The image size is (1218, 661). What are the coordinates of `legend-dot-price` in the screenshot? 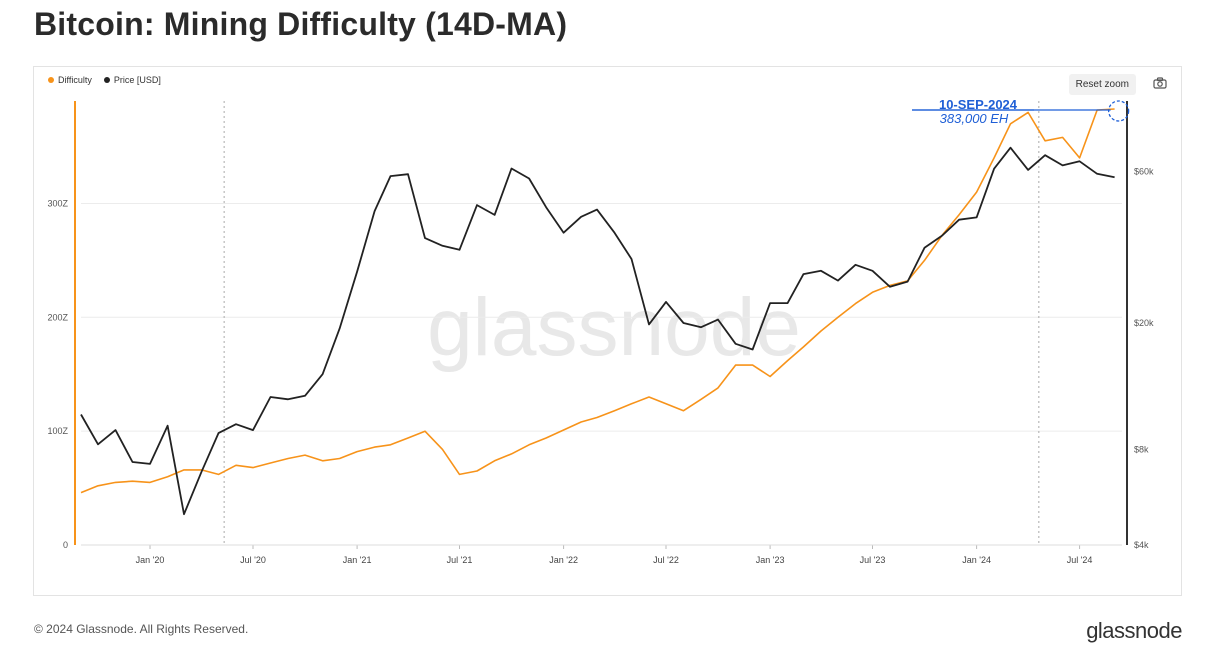 It's located at (106, 80).